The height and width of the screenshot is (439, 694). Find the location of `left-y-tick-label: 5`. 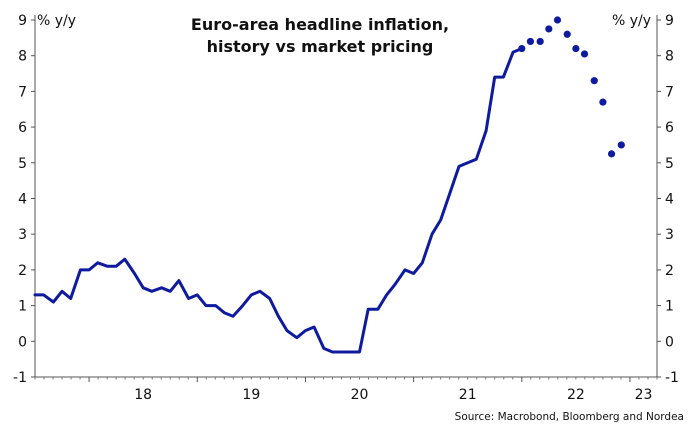

left-y-tick-label: 5 is located at coordinates (22, 164).